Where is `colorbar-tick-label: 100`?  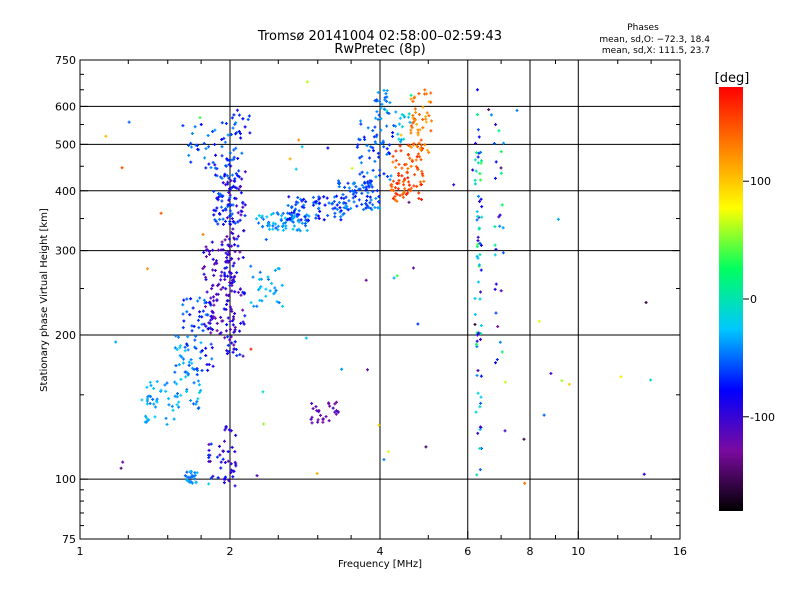 colorbar-tick-label: 100 is located at coordinates (760, 181).